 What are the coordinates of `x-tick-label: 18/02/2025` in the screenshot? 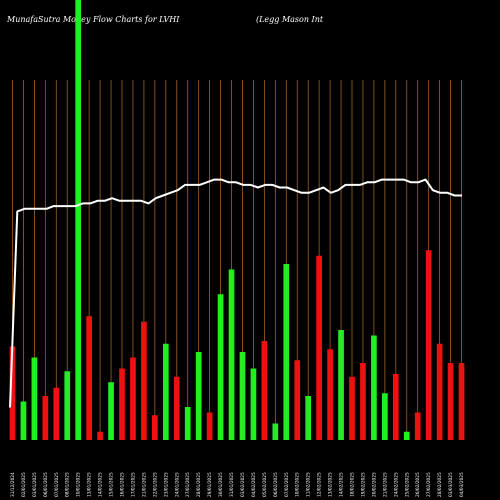 It's located at (353, 484).